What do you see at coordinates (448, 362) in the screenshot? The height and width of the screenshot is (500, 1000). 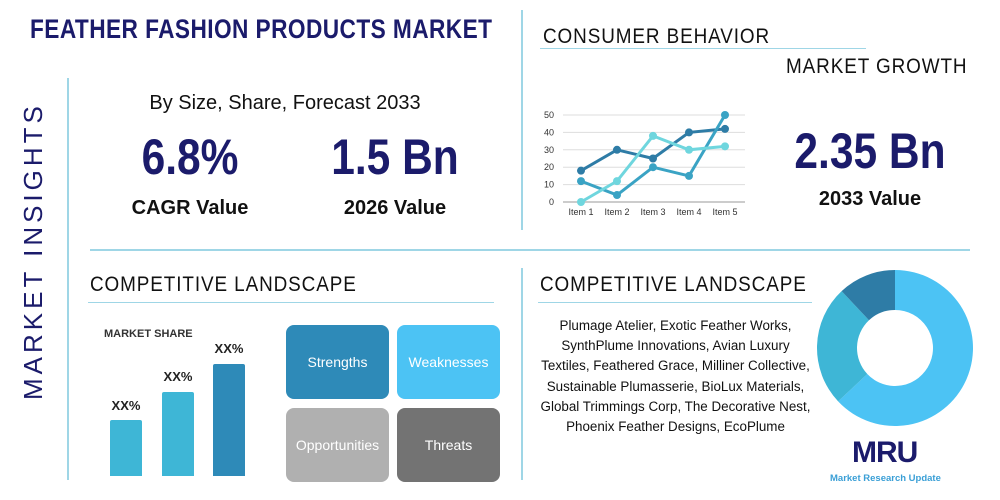 I see `swot-weaknesses: Weaknesses` at bounding box center [448, 362].